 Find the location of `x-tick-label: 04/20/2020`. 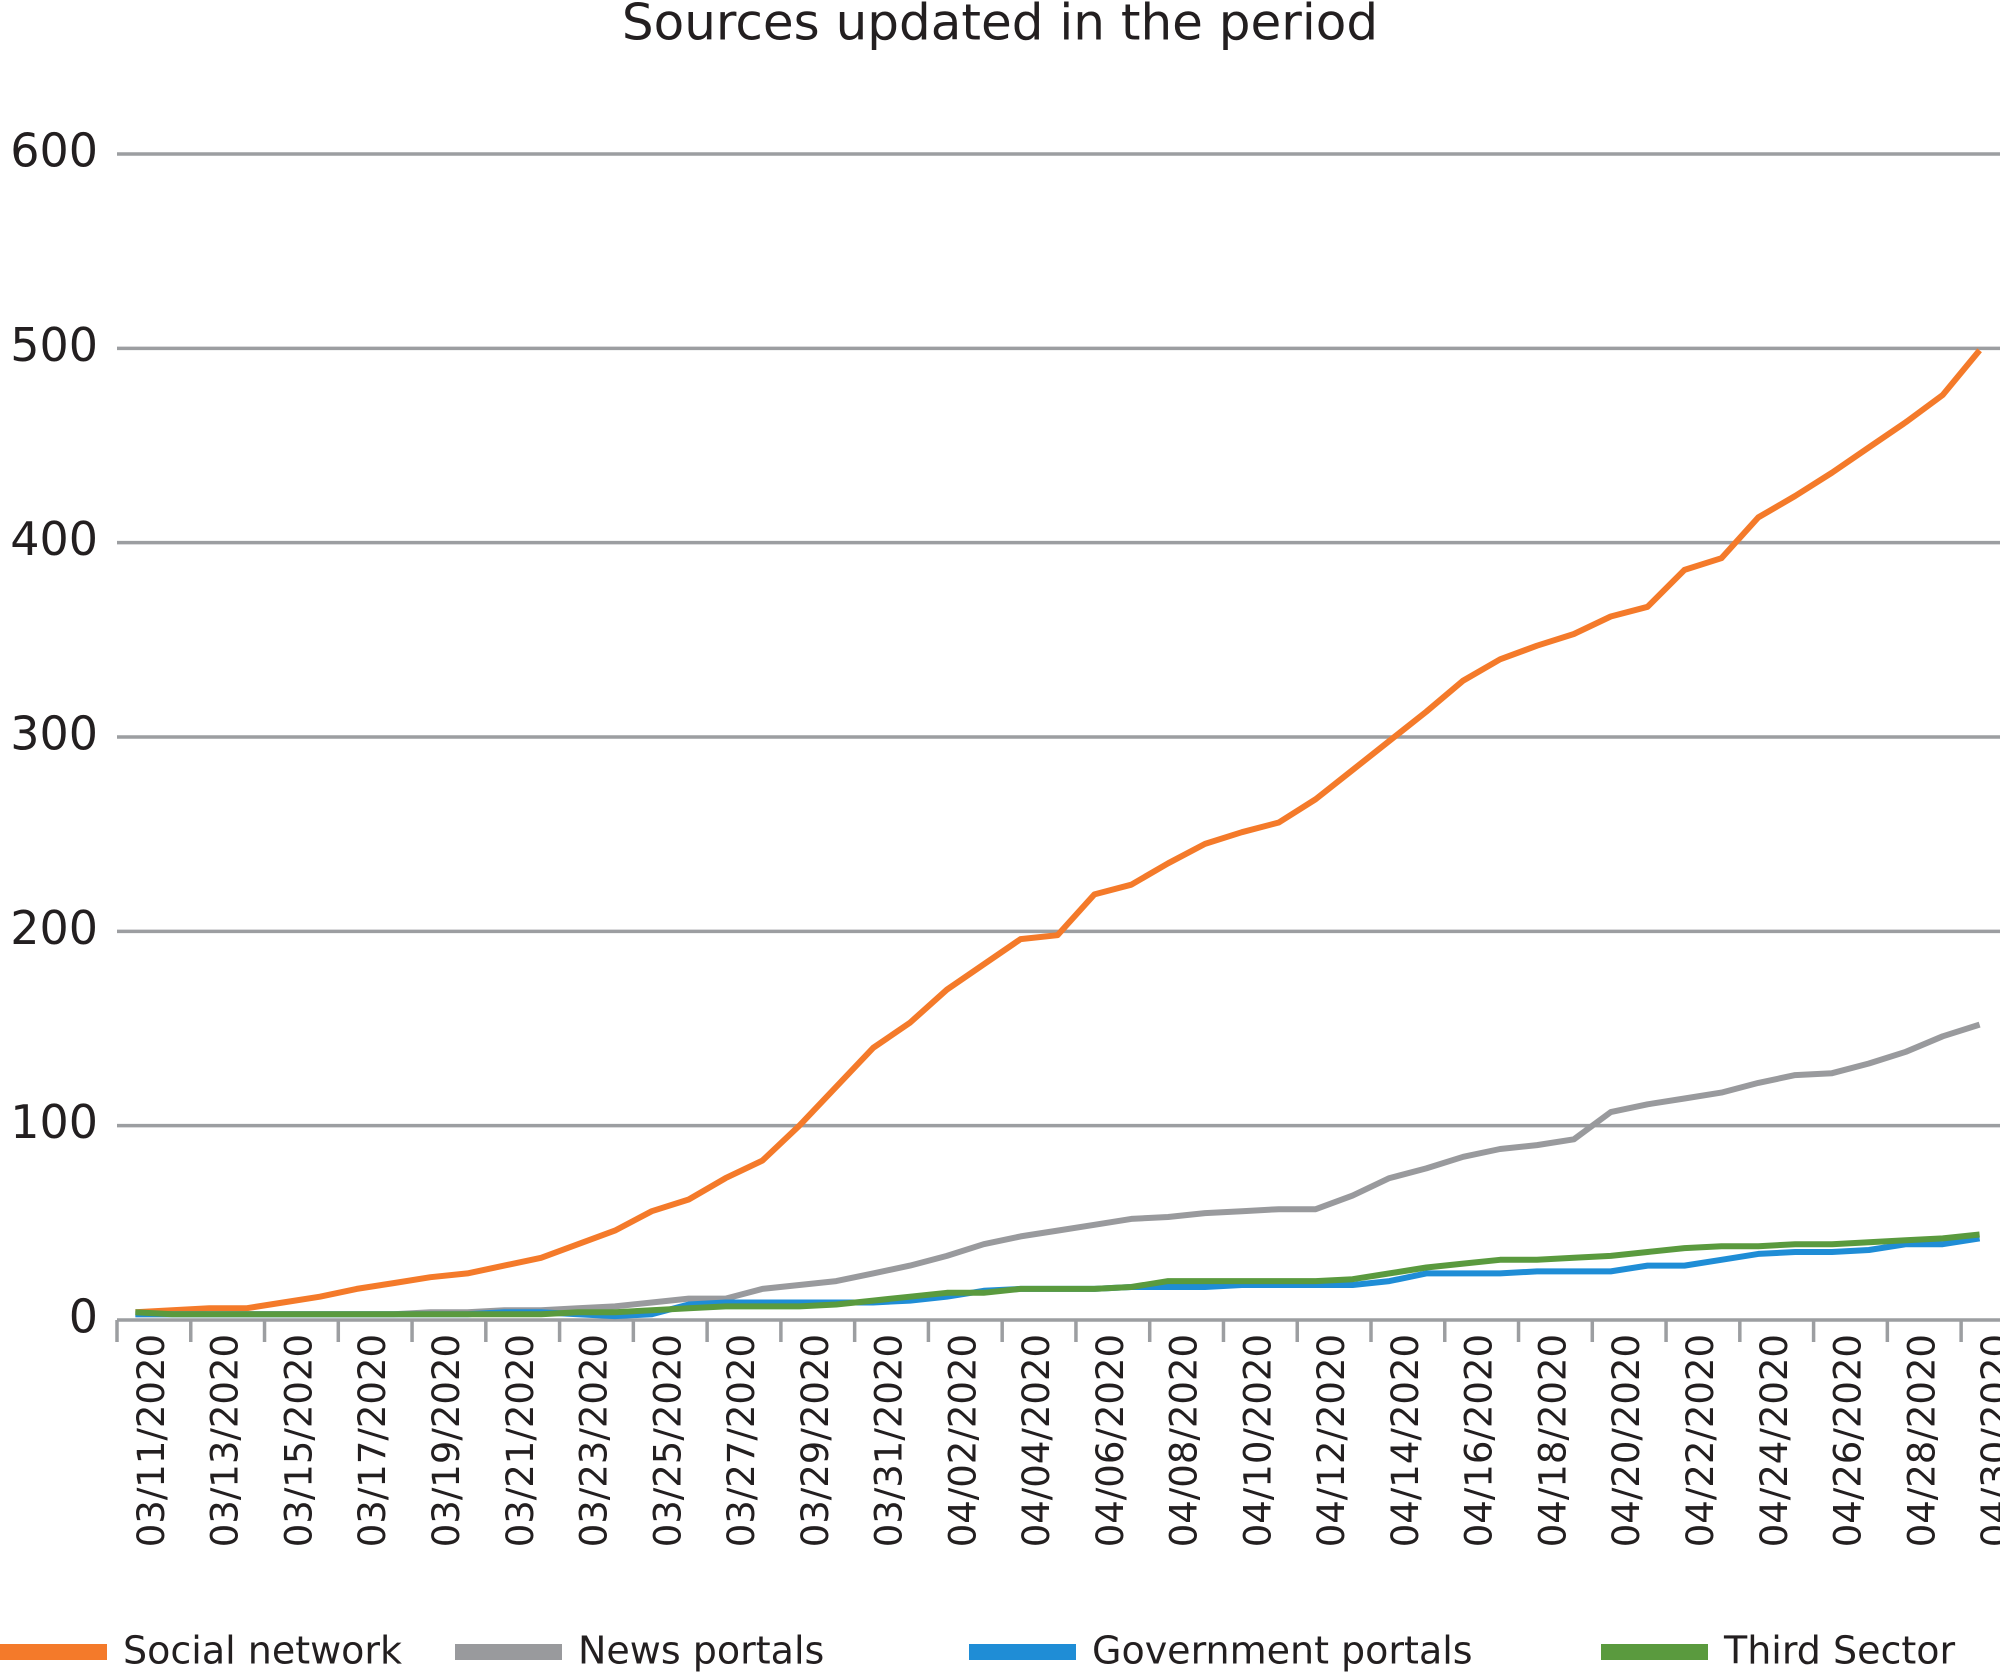

x-tick-label: 04/20/2020 is located at coordinates (1626, 1440).